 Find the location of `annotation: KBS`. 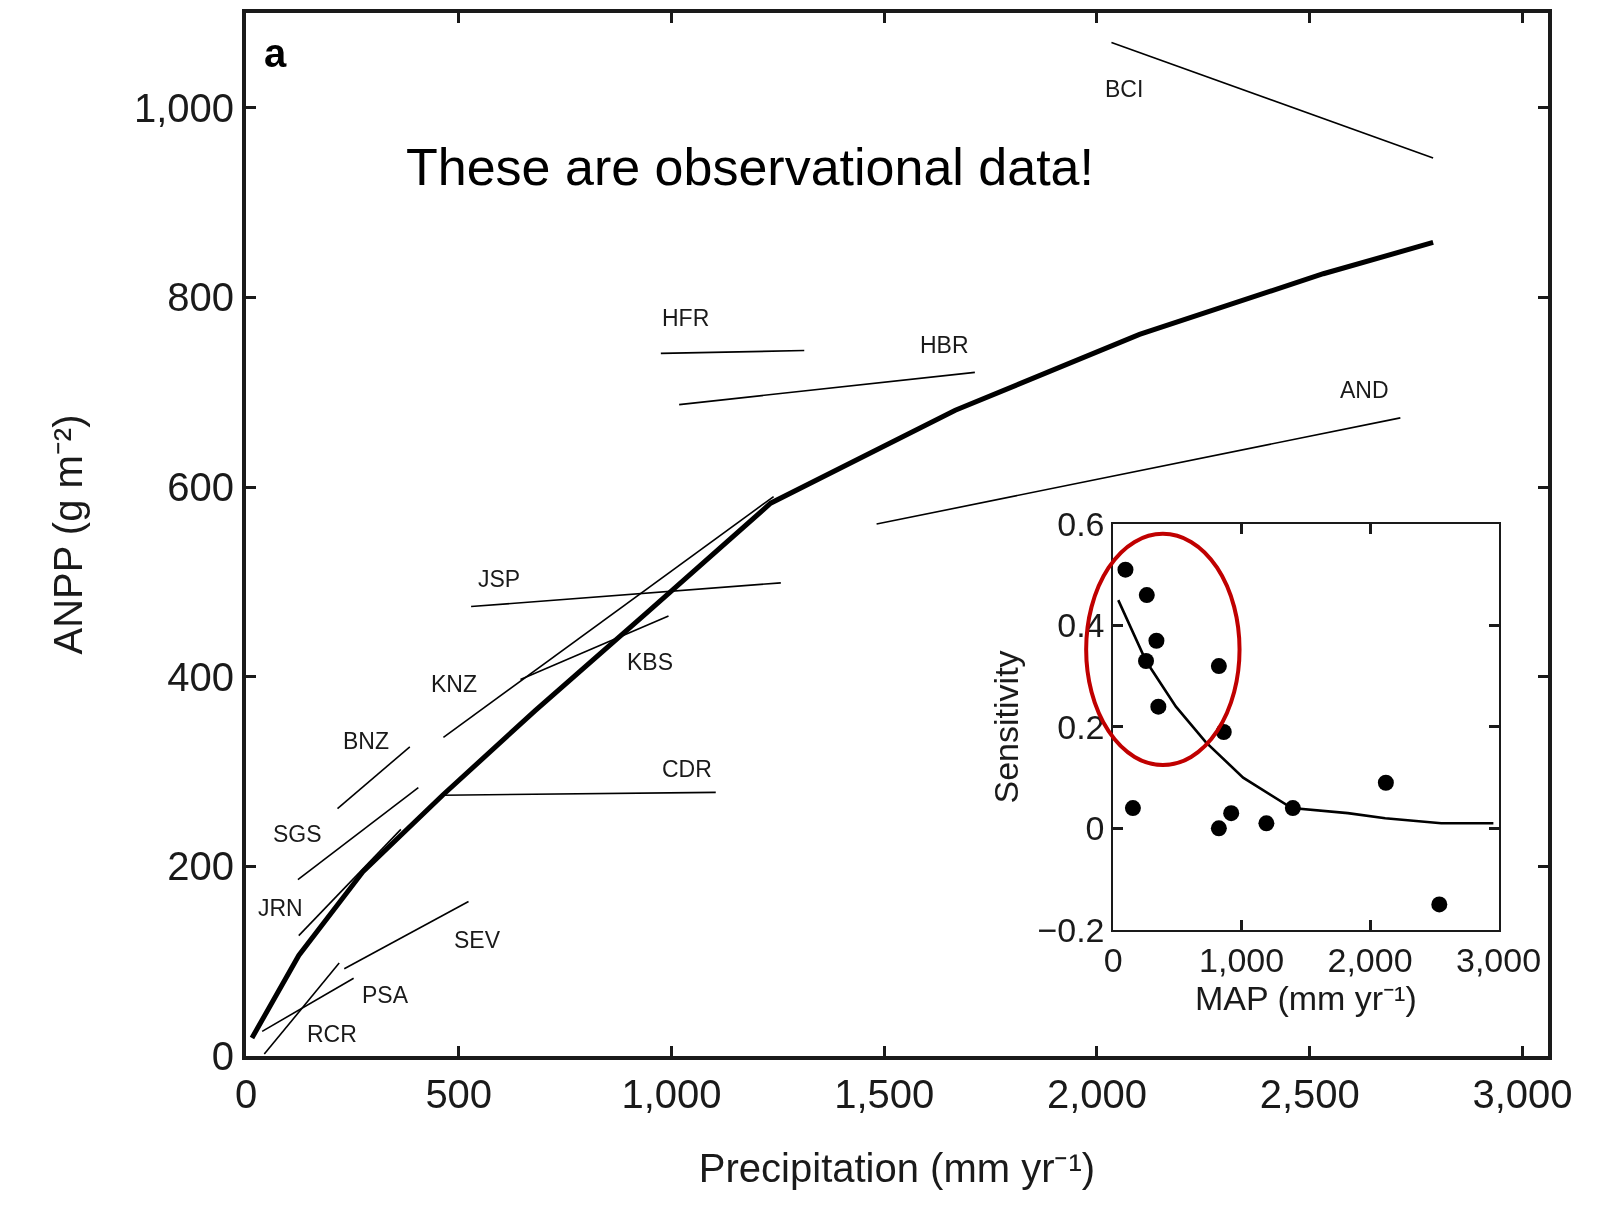

annotation: KBS is located at coordinates (650, 662).